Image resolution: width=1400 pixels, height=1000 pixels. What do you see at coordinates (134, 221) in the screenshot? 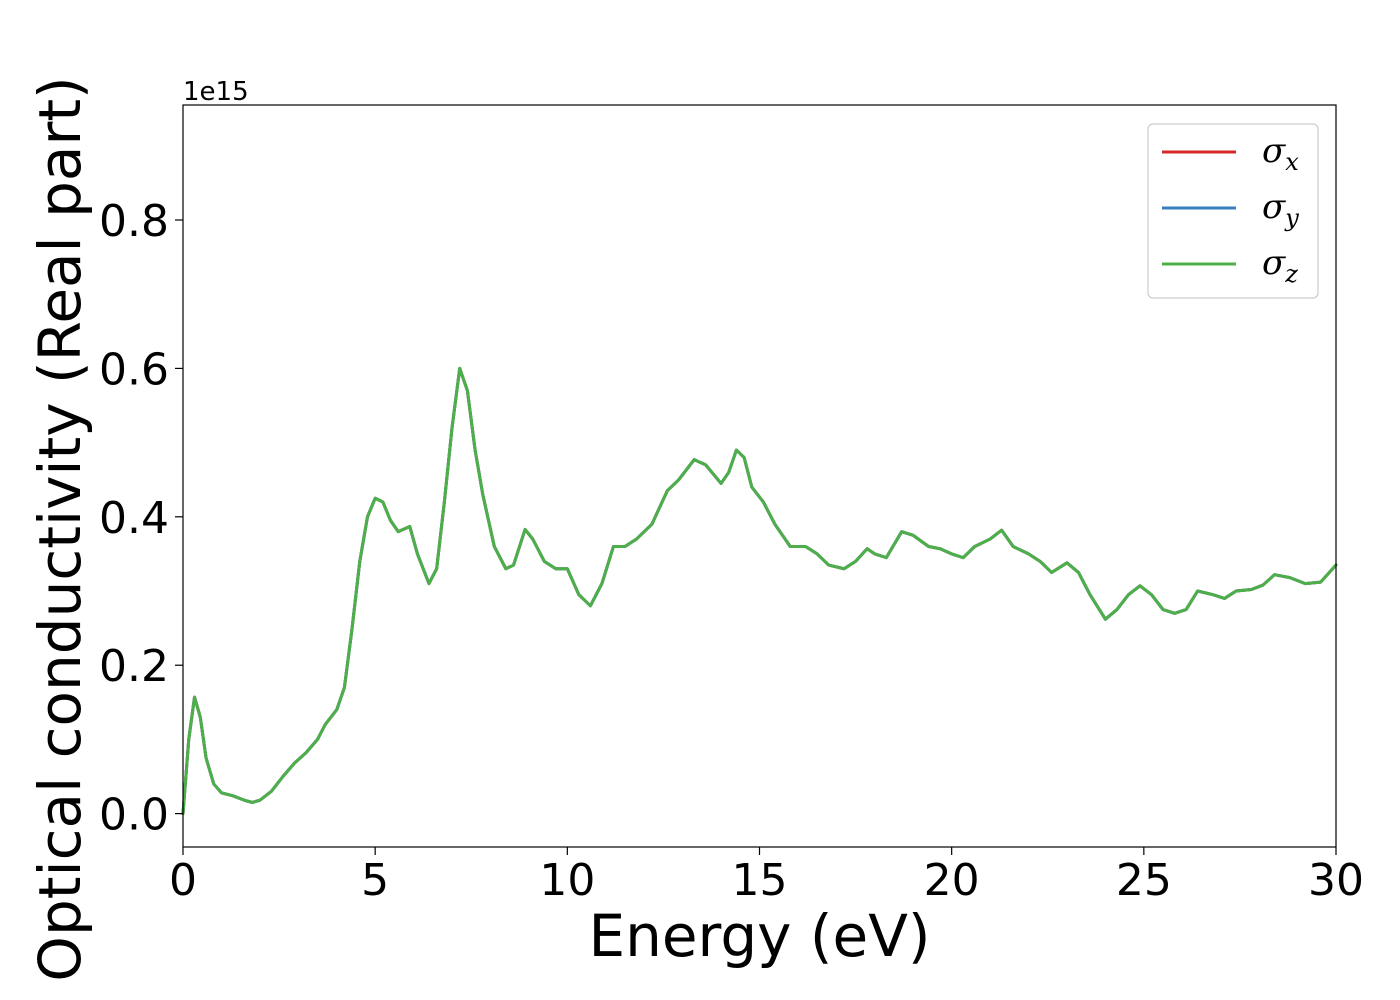
I see `y-tick-label: 0.8` at bounding box center [134, 221].